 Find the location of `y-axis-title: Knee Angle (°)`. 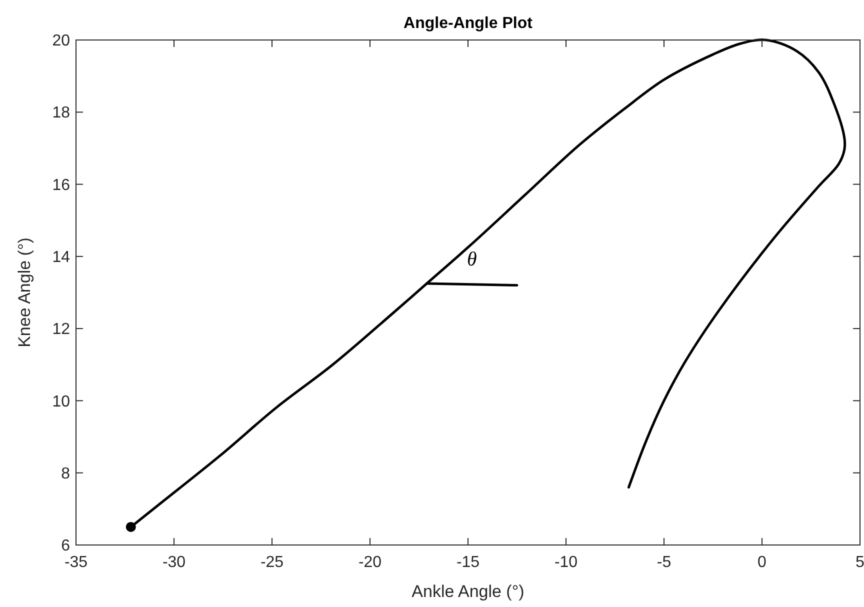

y-axis-title: Knee Angle (°) is located at coordinates (24, 293).